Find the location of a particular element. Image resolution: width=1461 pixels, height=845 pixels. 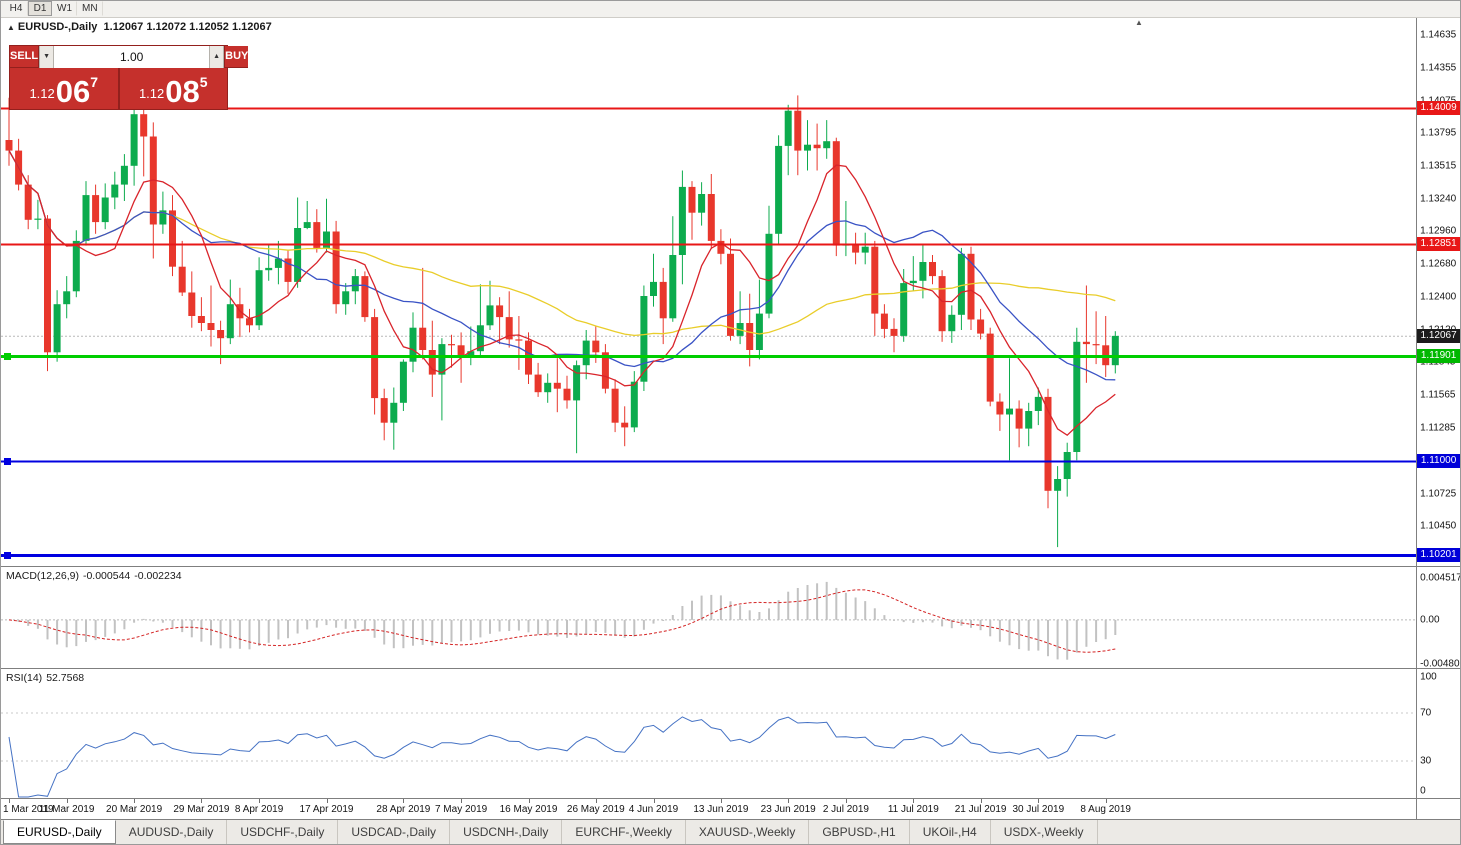

symbol-tab-eurchf-weekly: EURCHF-,Weekly is located at coordinates (624, 832).